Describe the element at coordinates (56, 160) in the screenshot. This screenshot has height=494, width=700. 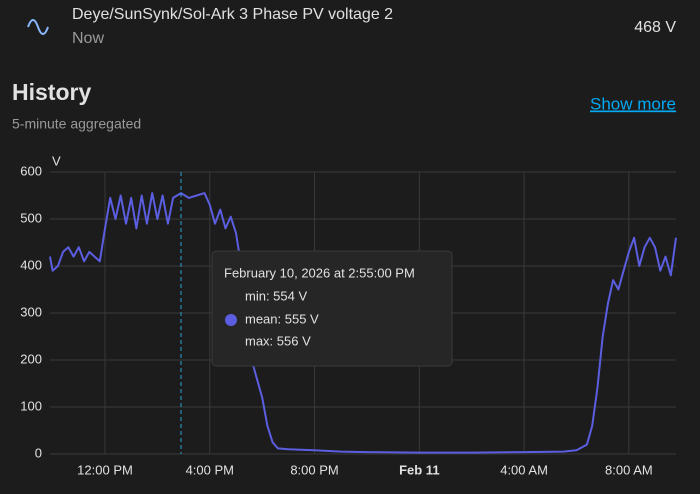
I see `y-axis-label: V` at that location.